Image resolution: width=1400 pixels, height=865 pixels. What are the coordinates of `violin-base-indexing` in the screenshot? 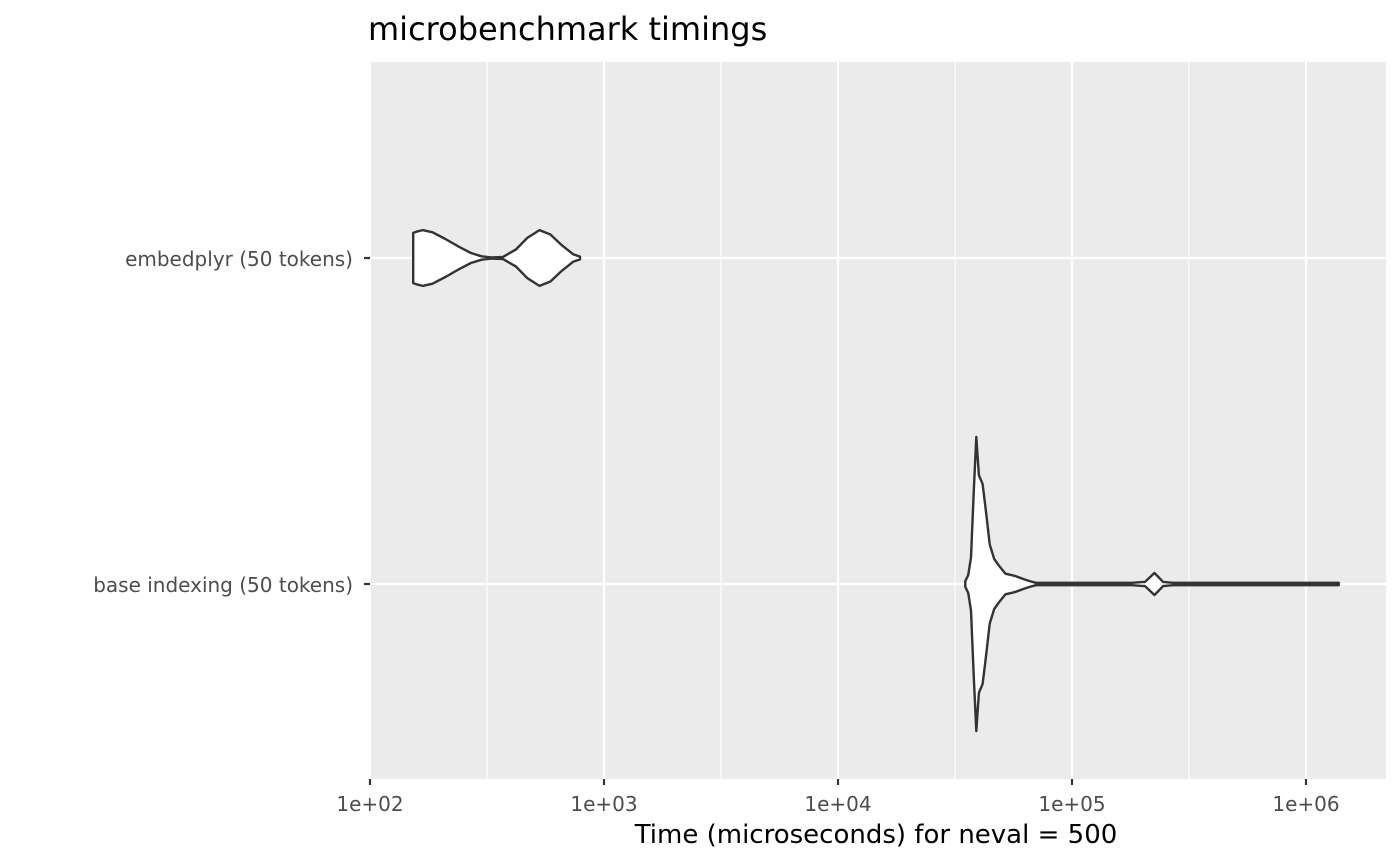 It's located at (1152, 584).